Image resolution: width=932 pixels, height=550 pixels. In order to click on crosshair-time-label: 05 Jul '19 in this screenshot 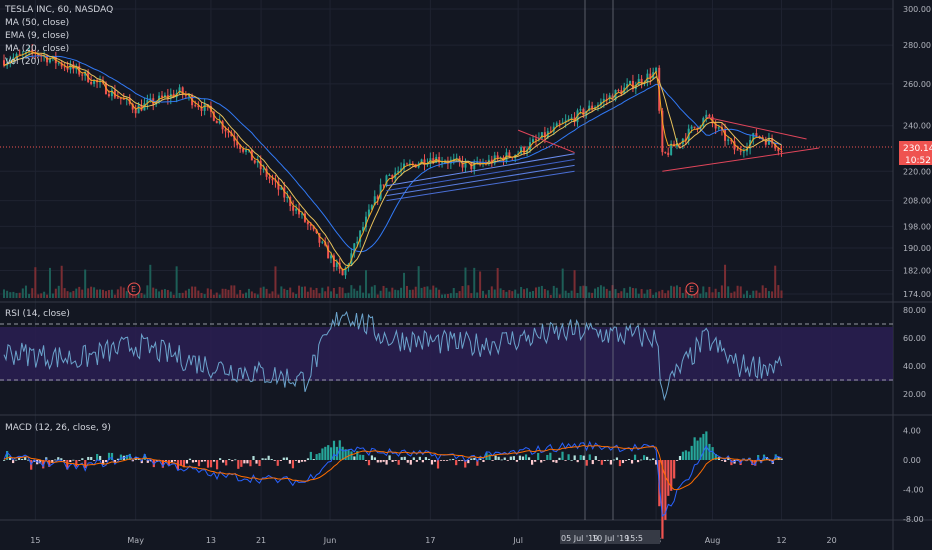, I will do `click(579, 538)`.